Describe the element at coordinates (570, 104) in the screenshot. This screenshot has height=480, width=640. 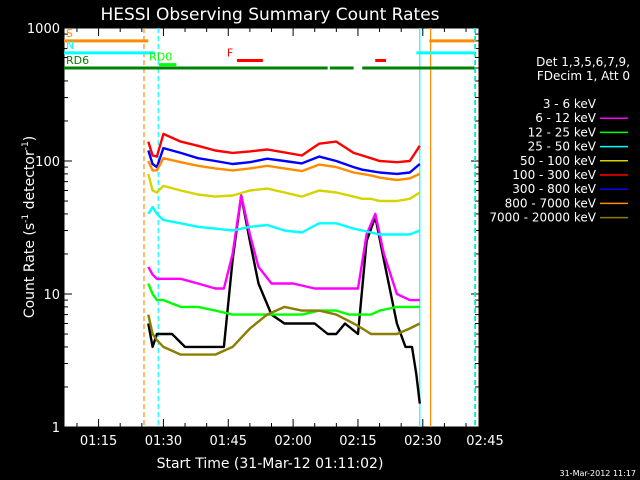
I see `legend-label: 3 - 6 keV` at that location.